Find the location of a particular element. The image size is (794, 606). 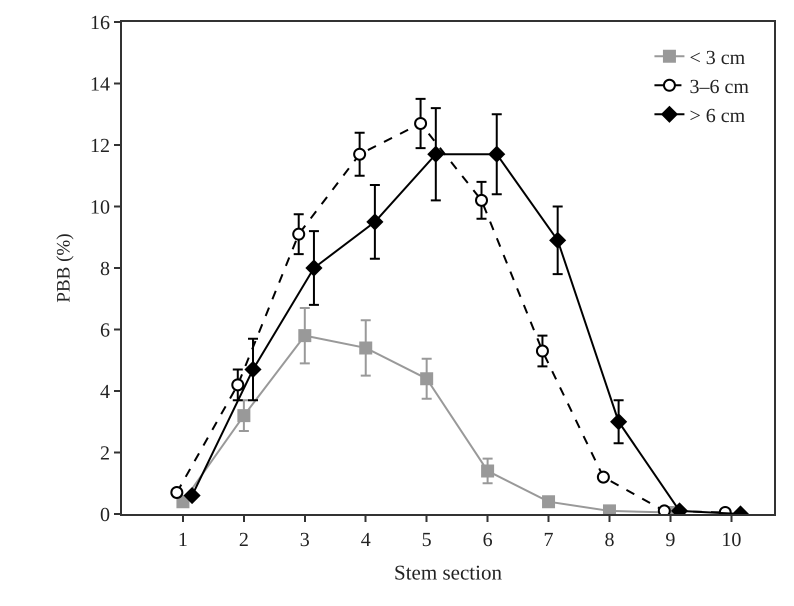

x-tick-label: 1 is located at coordinates (183, 540).